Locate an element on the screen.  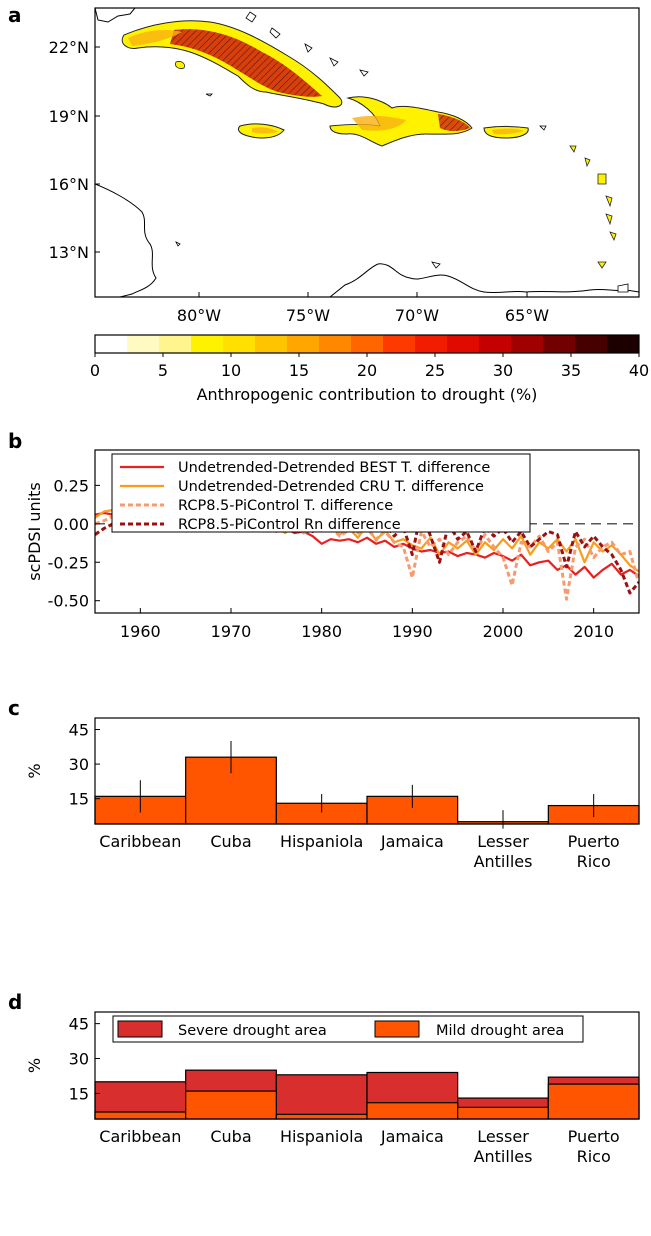
isla-juventud is located at coordinates (180, 65).